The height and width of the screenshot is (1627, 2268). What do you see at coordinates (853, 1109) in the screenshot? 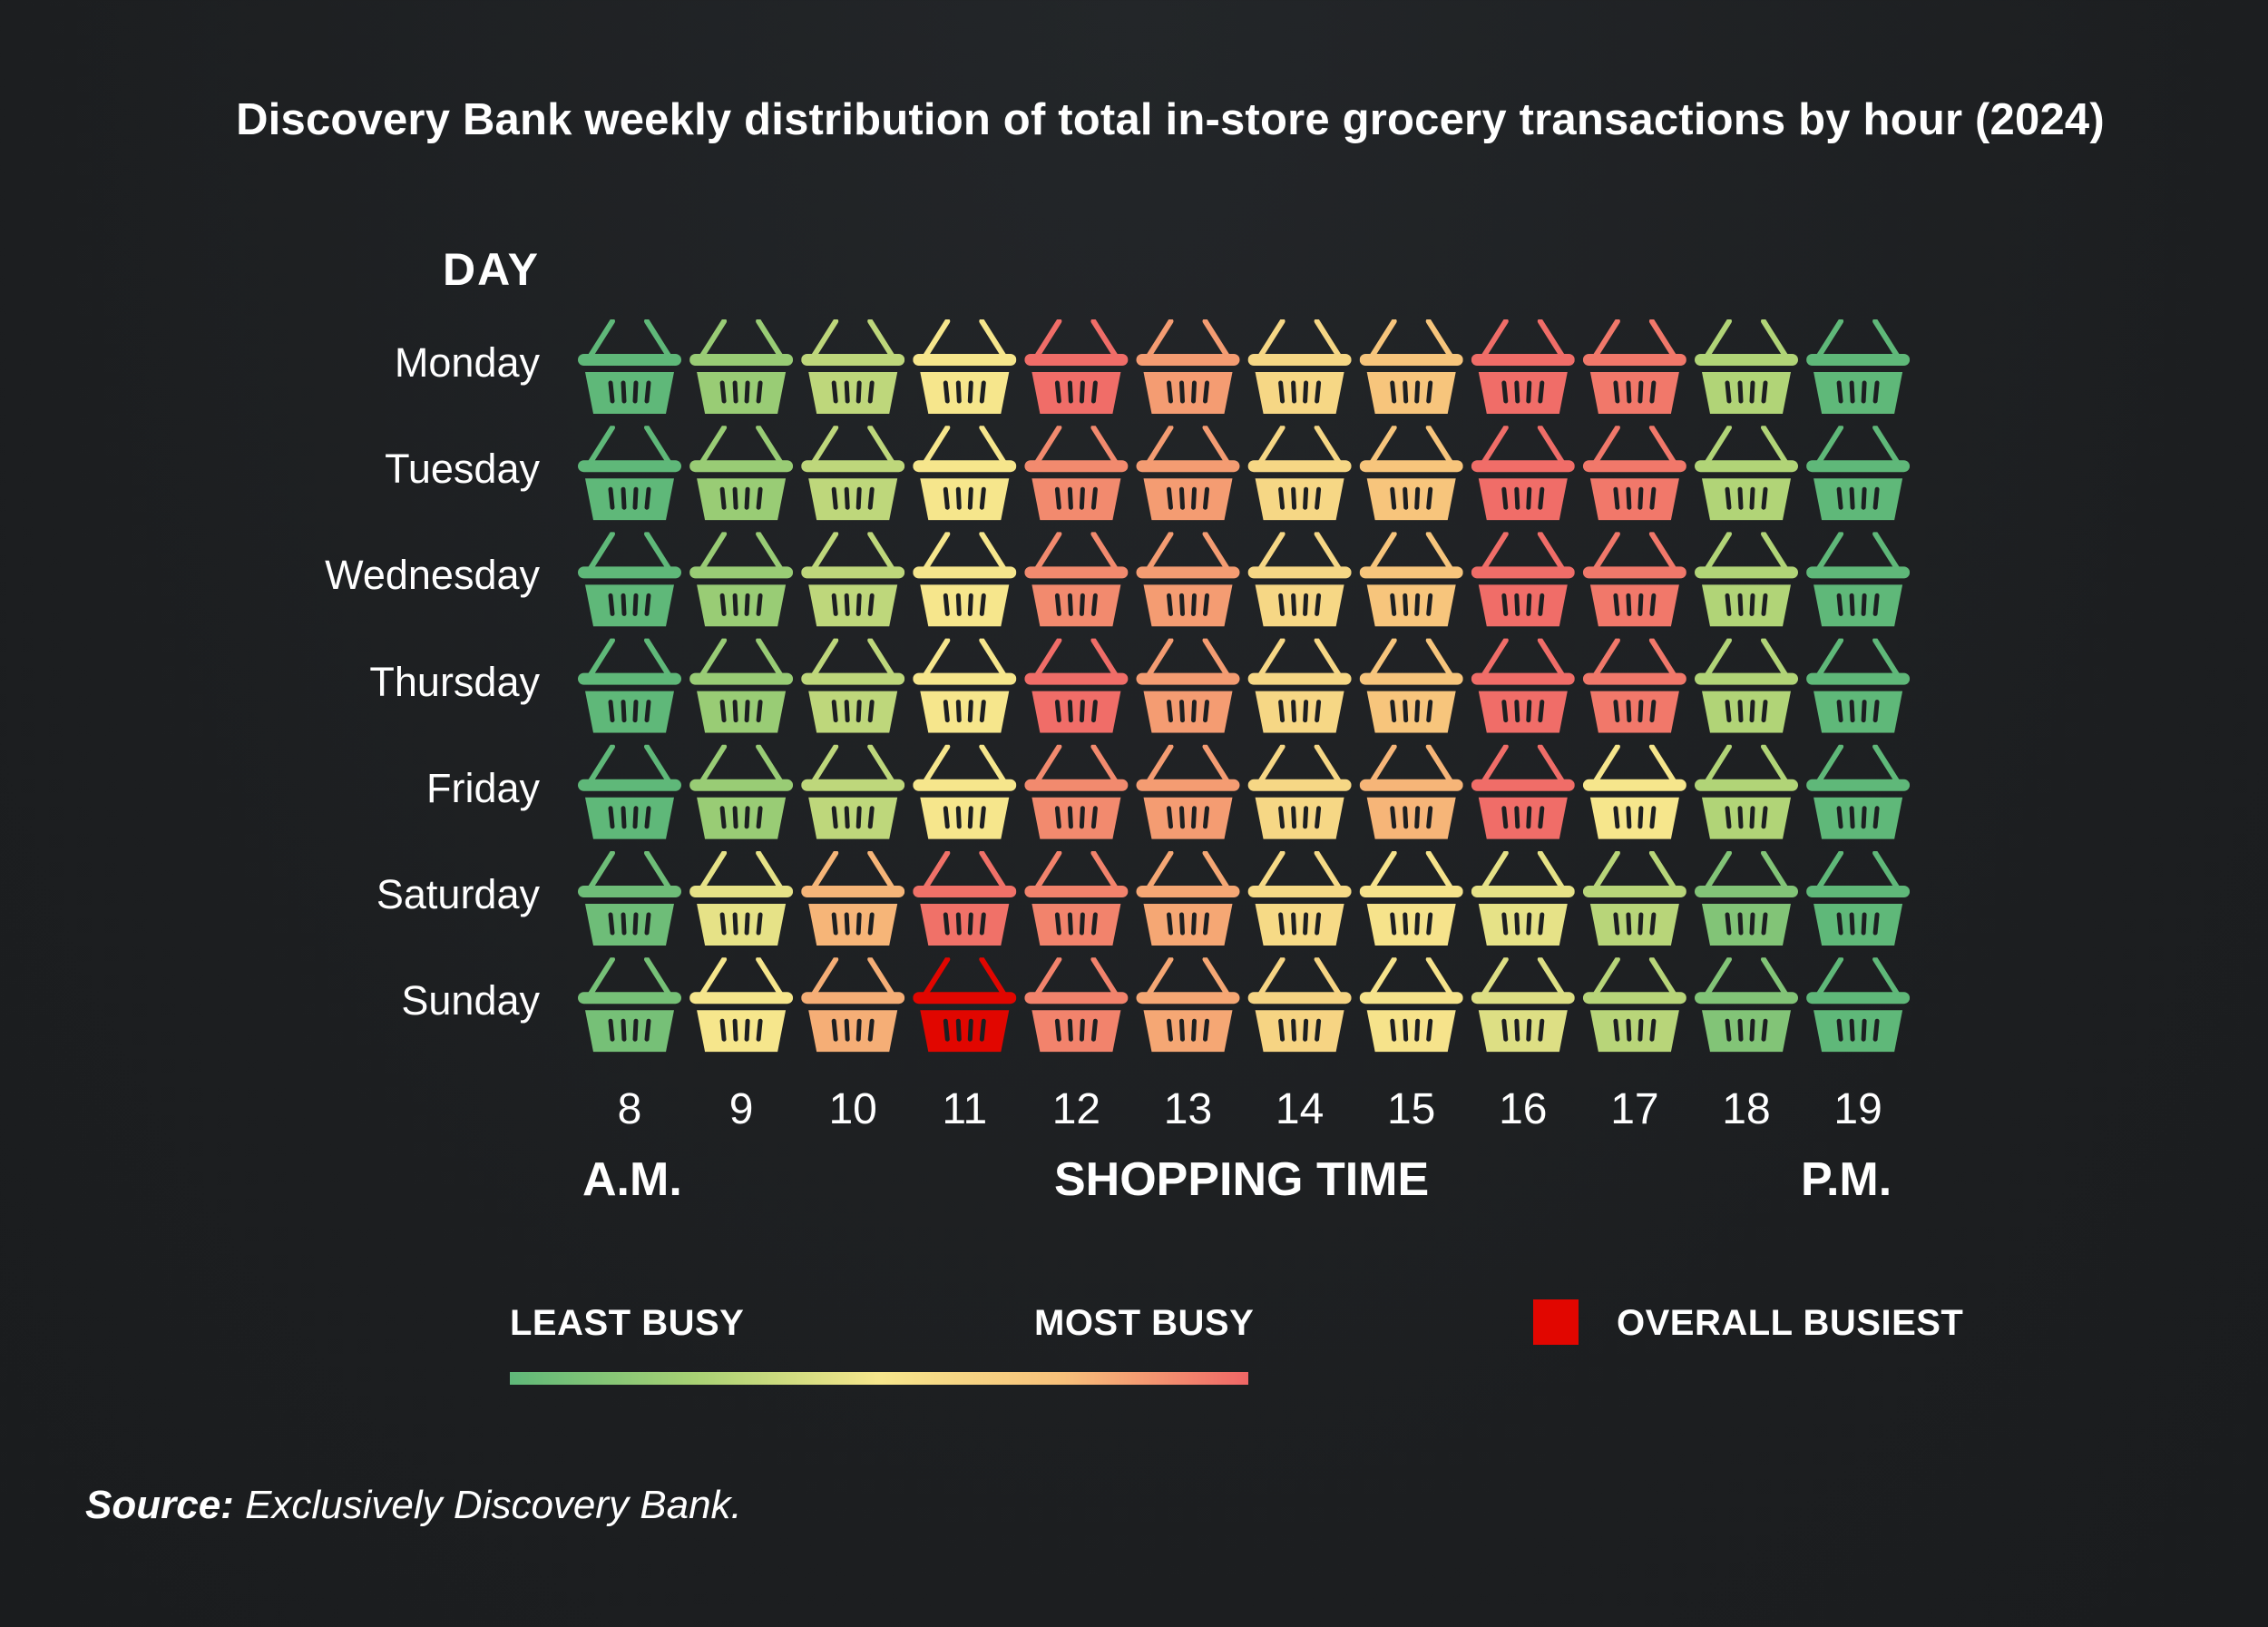
I see `hour-label-10: 10` at bounding box center [853, 1109].